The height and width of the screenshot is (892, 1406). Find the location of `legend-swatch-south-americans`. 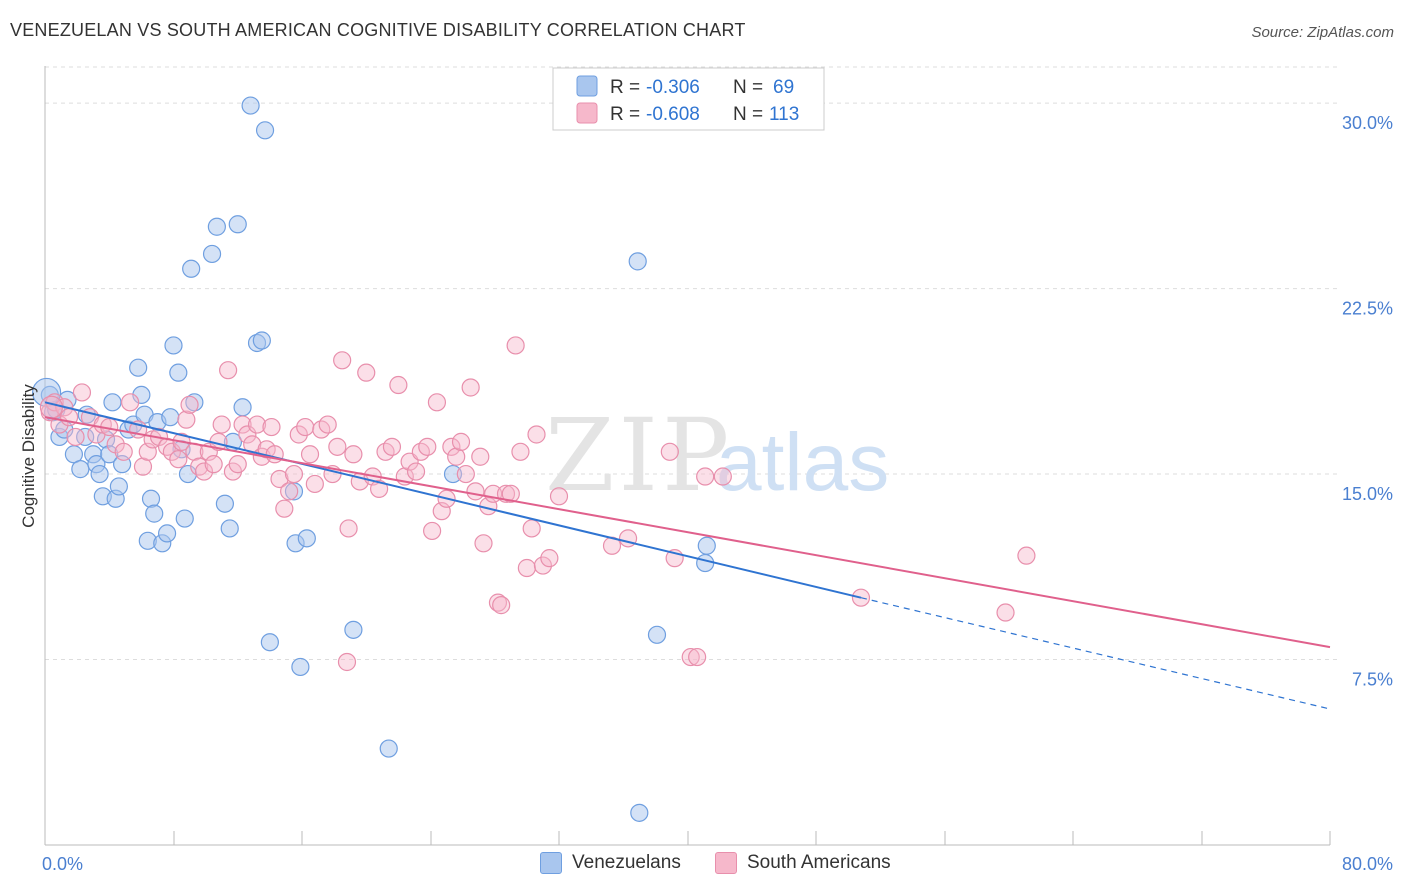

legend-swatch-south-americans is located at coordinates (726, 863).